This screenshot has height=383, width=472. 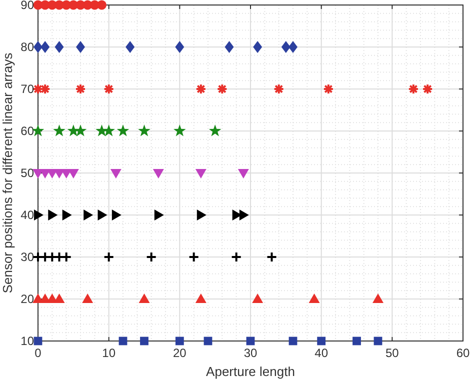 I want to click on y-tick-label: 80, so click(x=27, y=47).